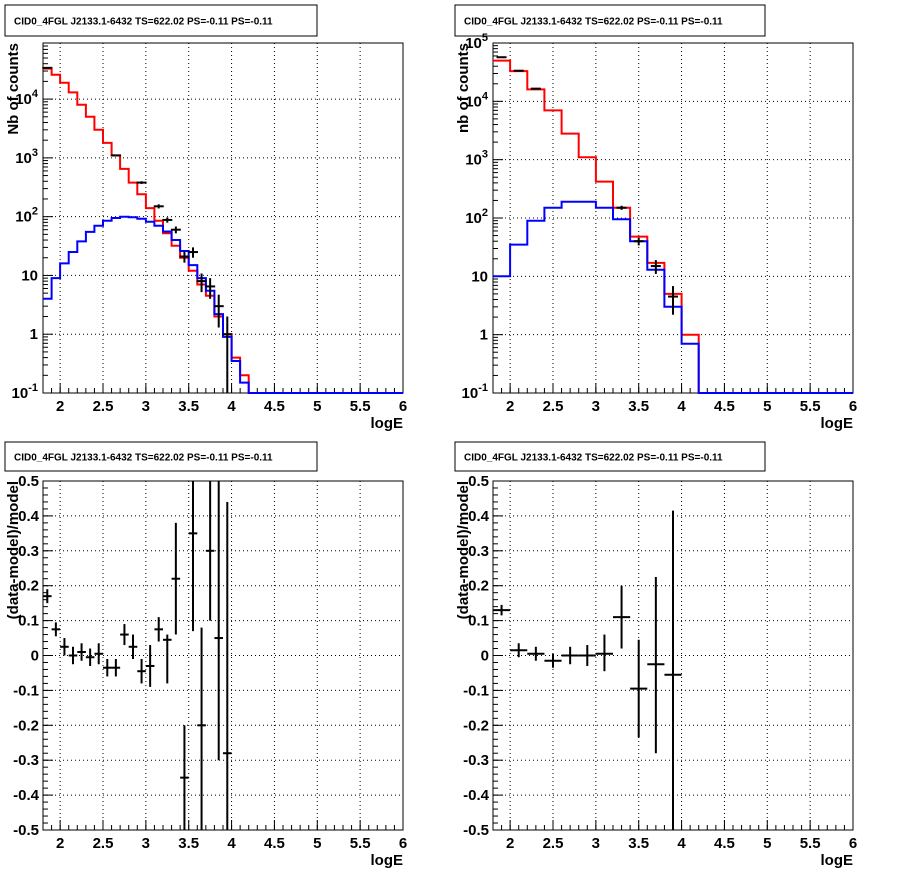 This screenshot has width=898, height=875. What do you see at coordinates (13, 89) in the screenshot?
I see `y-axis-label: Nb of counts` at bounding box center [13, 89].